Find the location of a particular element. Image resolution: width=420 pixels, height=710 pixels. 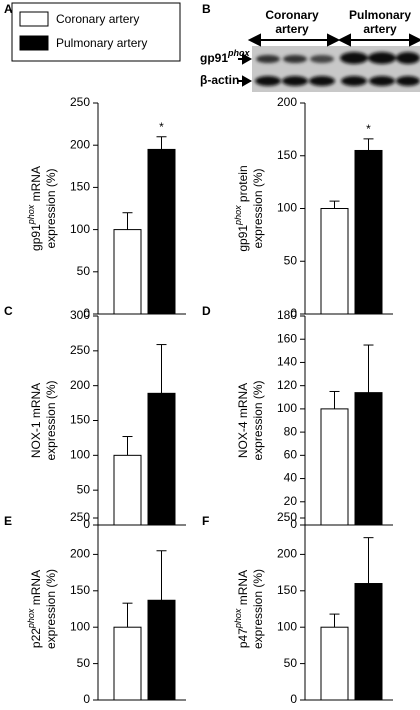

blot-arrows is located at coordinates (329, 60).